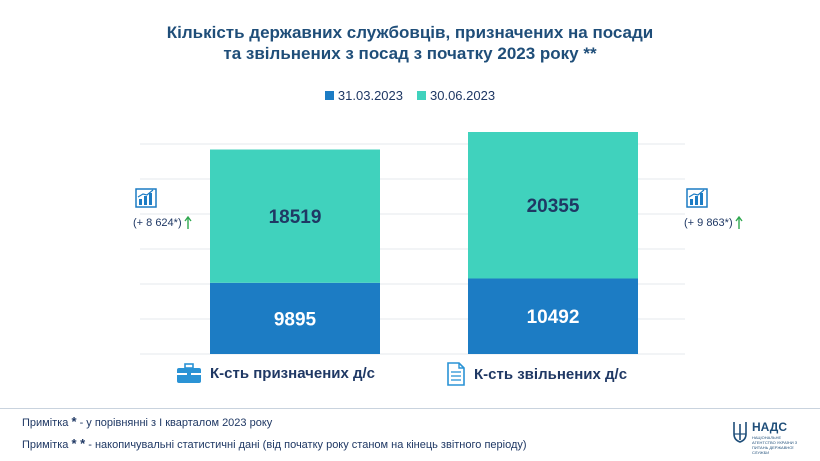 Image resolution: width=820 pixels, height=461 pixels. Describe the element at coordinates (740, 432) in the screenshot. I see `trident-emblem-icon` at that location.